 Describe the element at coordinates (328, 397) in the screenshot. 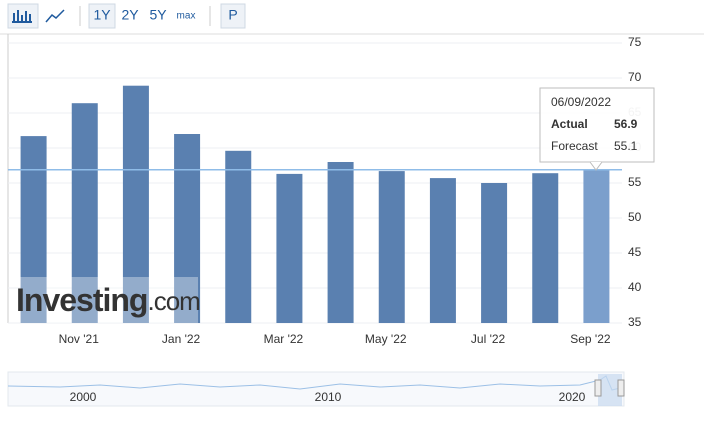

I see `navigator-label: 2010` at that location.